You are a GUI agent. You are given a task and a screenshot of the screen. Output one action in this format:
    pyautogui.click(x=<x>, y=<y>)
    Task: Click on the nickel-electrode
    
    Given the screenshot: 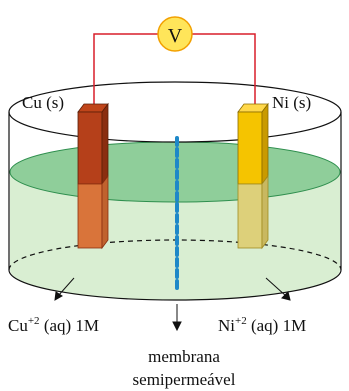 What is the action you would take?
    pyautogui.click(x=253, y=176)
    